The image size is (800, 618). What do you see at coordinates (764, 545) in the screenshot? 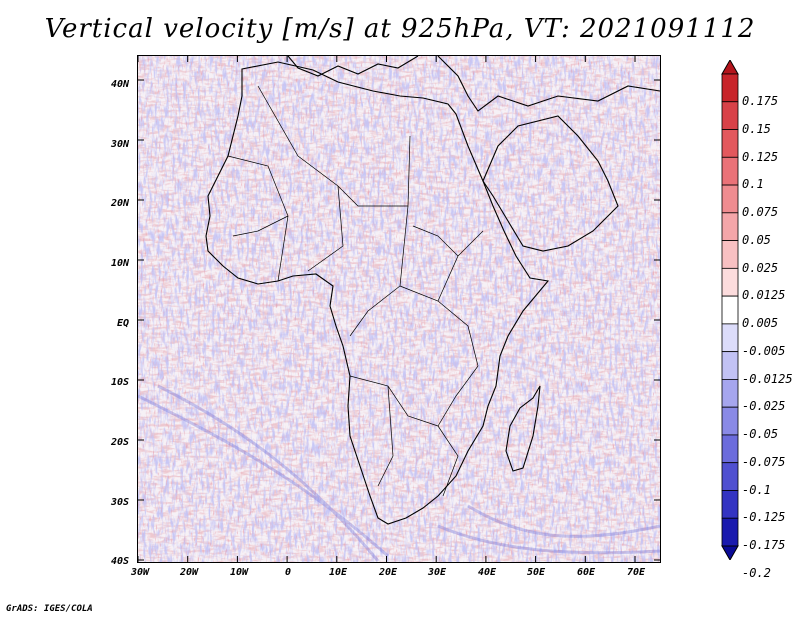
I see `colorbar-label: -0.175` at bounding box center [764, 545].